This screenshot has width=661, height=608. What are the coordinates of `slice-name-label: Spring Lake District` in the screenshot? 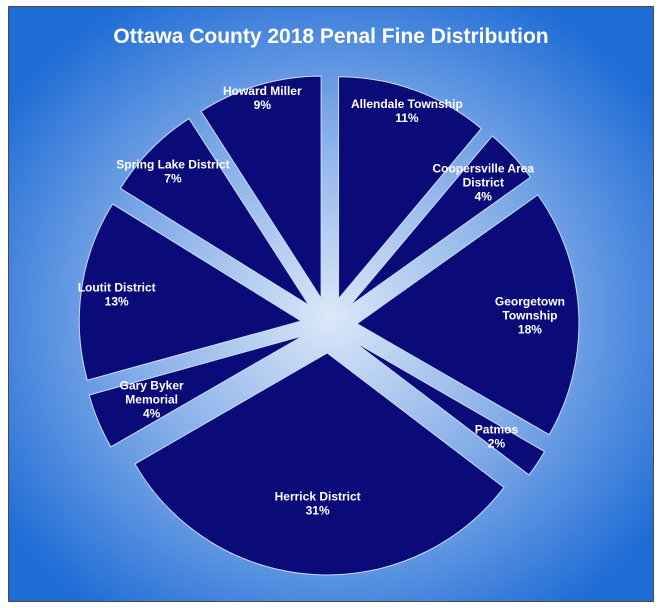 It's located at (172, 164).